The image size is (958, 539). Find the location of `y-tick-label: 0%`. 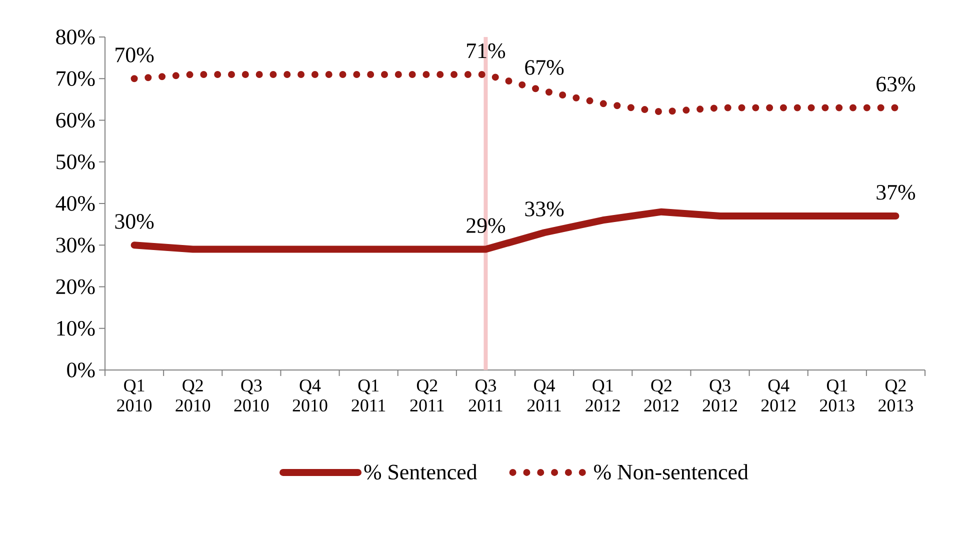

y-tick-label: 0% is located at coordinates (81, 370).